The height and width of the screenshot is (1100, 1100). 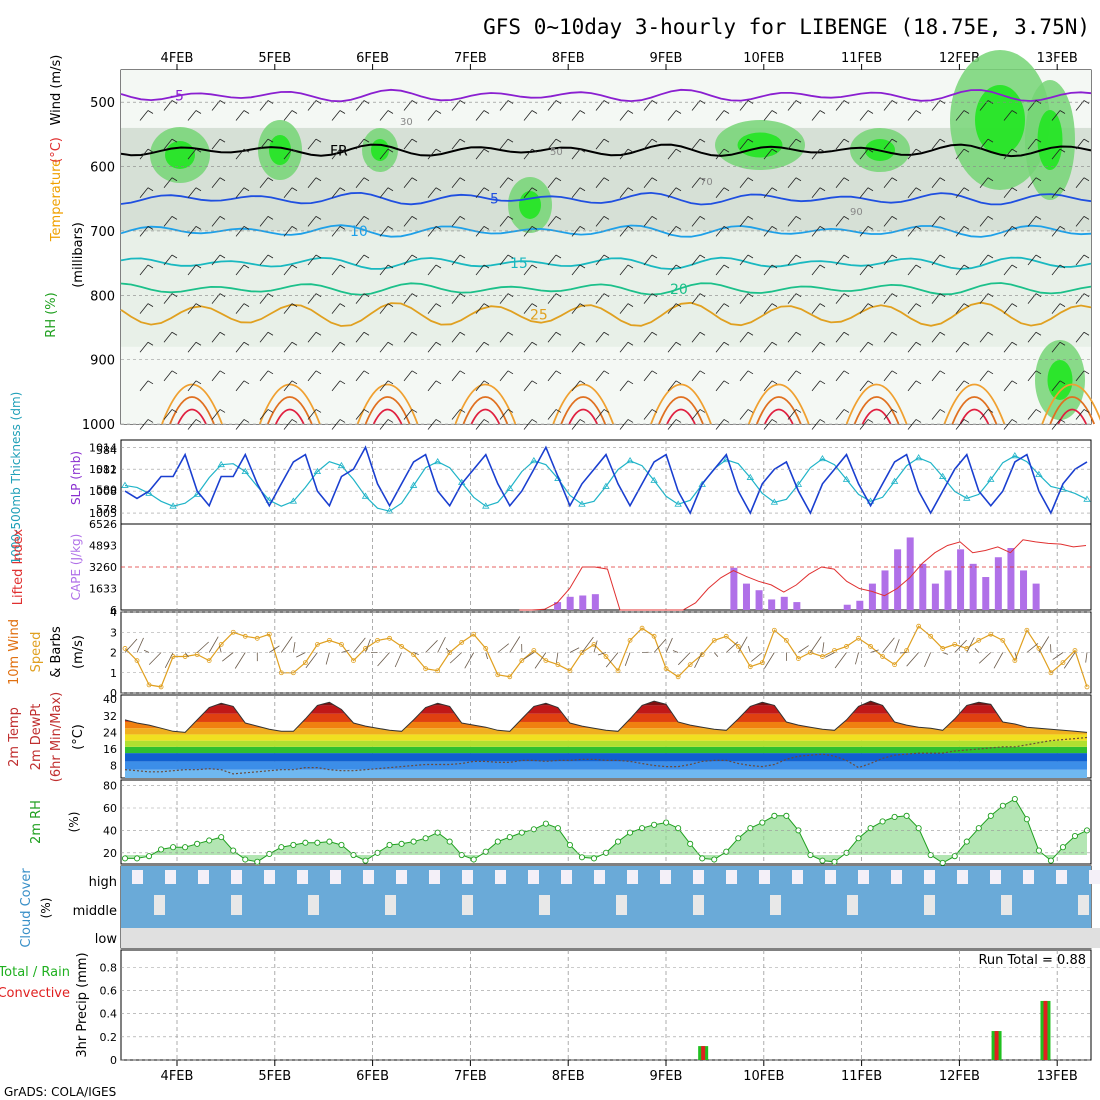 What do you see at coordinates (556, 152) in the screenshot?
I see `rh-contour-label: 50` at bounding box center [556, 152].